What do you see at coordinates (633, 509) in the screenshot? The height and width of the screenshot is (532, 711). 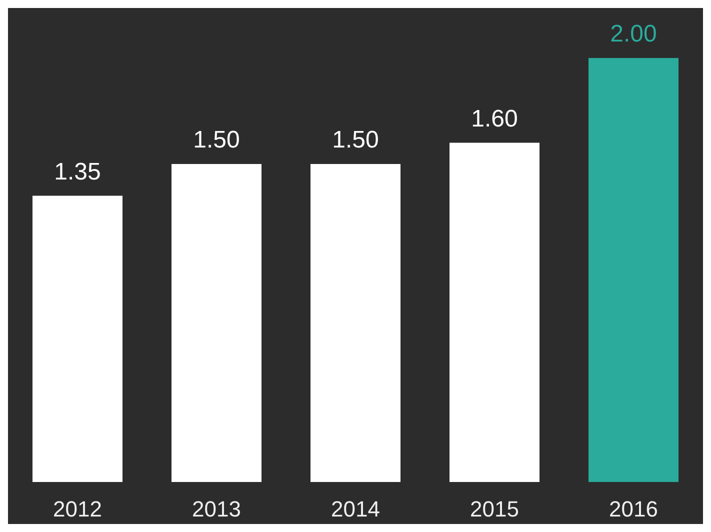 I see `x-tick-label: 2016` at bounding box center [633, 509].